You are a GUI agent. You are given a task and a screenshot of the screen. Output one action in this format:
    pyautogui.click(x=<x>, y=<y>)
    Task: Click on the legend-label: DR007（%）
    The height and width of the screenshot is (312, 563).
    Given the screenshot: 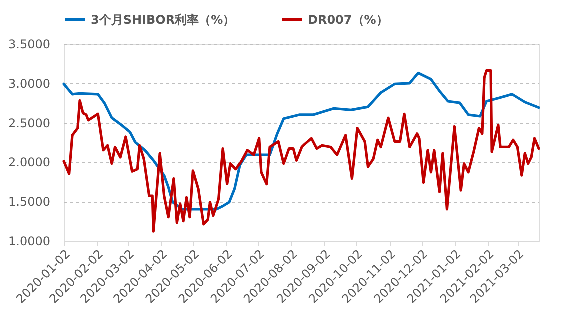 What is the action you would take?
    pyautogui.click(x=348, y=19)
    